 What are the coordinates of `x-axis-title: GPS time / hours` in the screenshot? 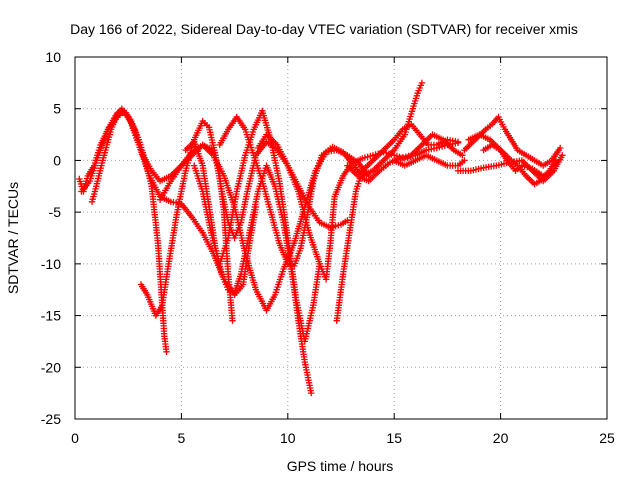 It's located at (340, 466).